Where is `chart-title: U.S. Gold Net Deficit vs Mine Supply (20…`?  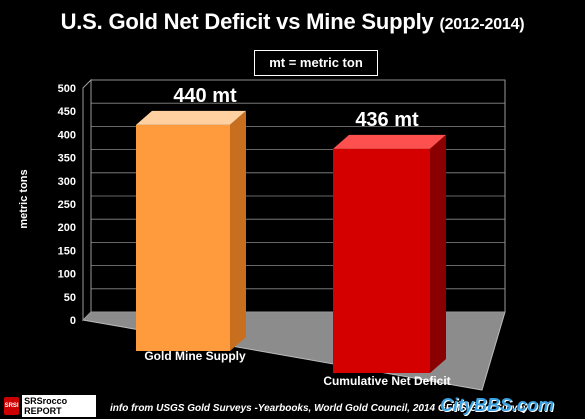 chart-title: U.S. Gold Net Deficit vs Mine Supply (20… is located at coordinates (292, 22).